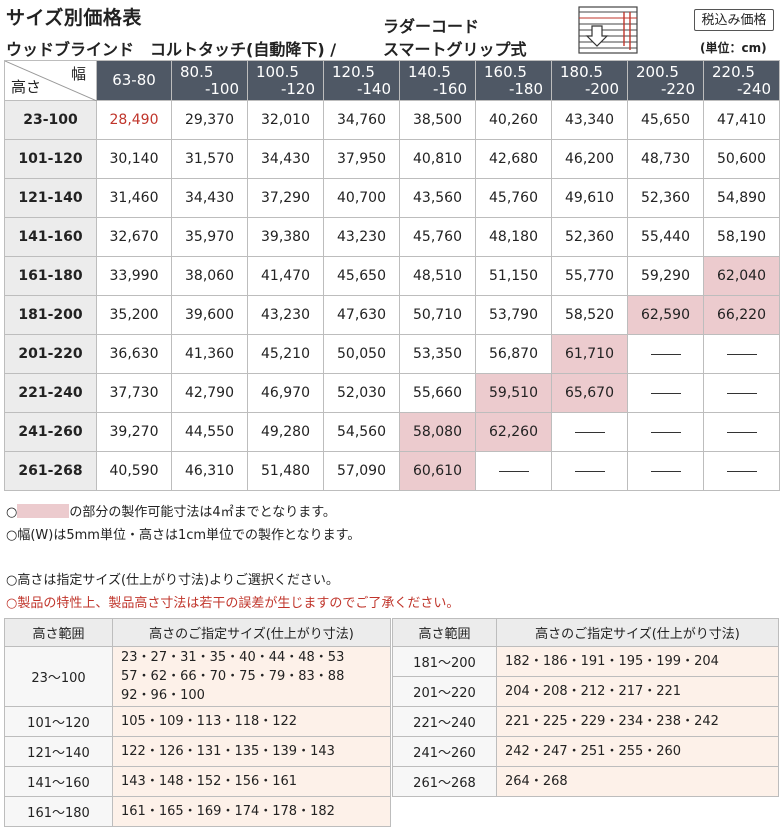 The width and height of the screenshot is (780, 830). Describe the element at coordinates (373, 88) in the screenshot. I see `width-header-end: -140` at that location.